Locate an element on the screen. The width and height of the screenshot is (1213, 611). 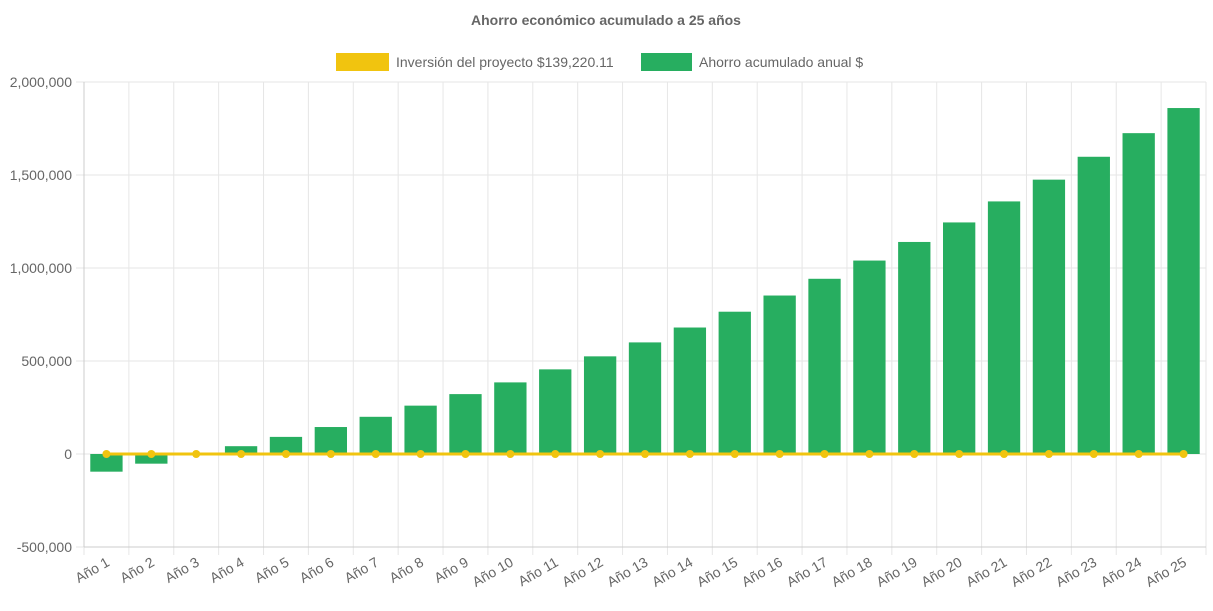
legend-item-investment: Inversión del proyecto $139,220.11 is located at coordinates (475, 62).